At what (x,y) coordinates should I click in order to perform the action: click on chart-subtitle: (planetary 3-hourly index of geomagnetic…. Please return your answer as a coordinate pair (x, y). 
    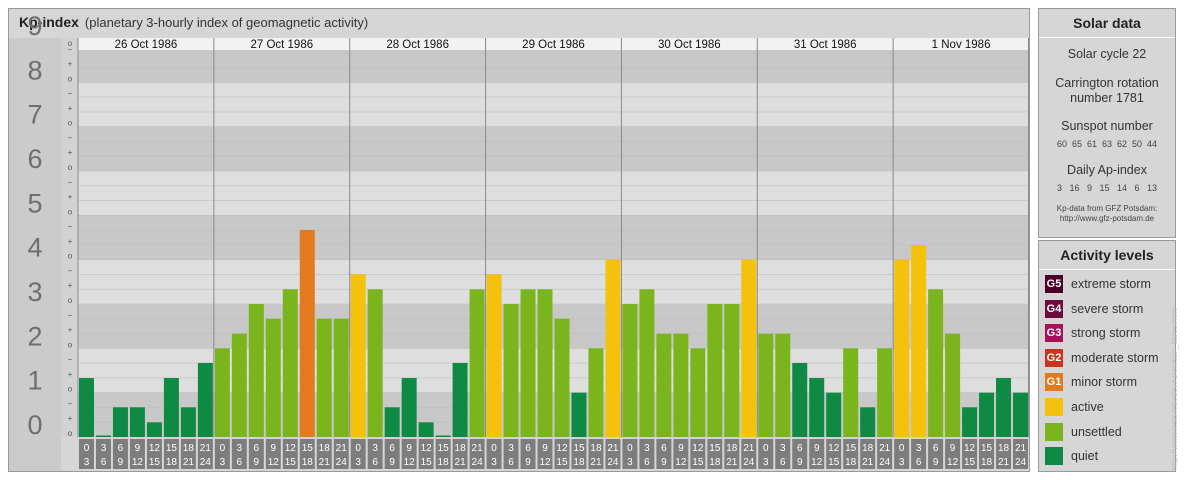
    Looking at the image, I should click on (226, 22).